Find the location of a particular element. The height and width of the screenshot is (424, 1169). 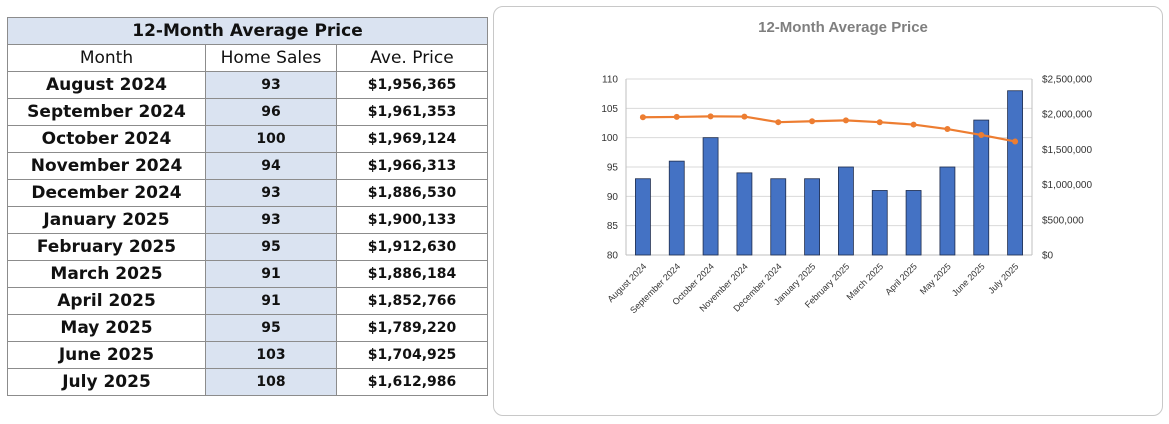

y-right-tick-label: $0 is located at coordinates (1048, 256).